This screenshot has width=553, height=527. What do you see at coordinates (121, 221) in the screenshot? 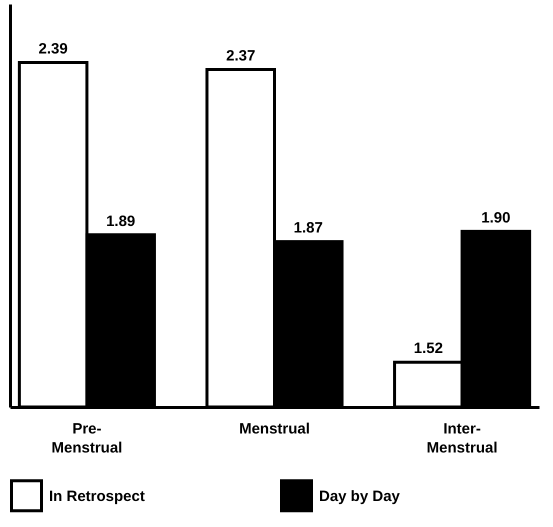
I see `data-label: 1.89` at bounding box center [121, 221].